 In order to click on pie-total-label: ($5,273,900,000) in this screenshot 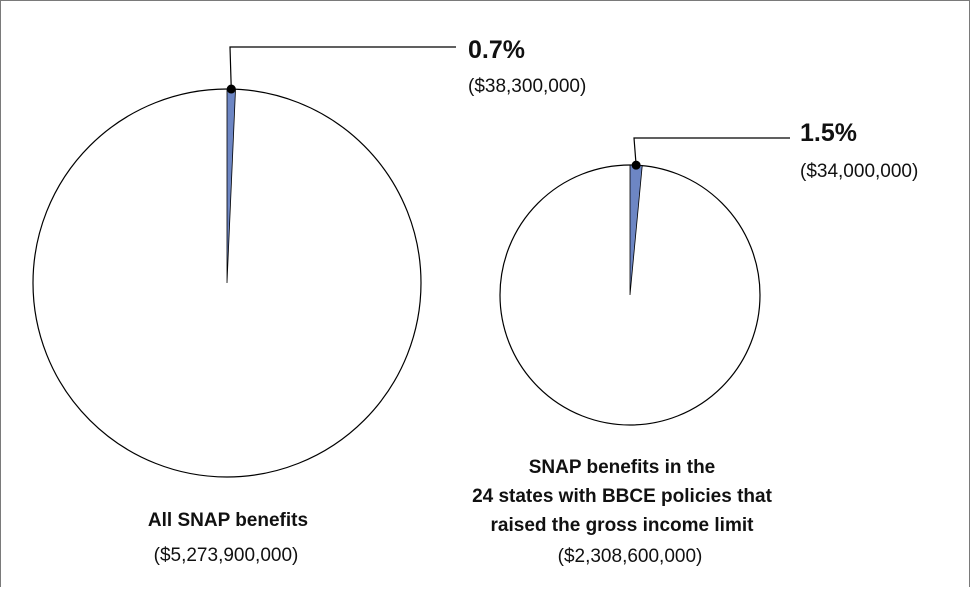, I will do `click(226, 555)`.